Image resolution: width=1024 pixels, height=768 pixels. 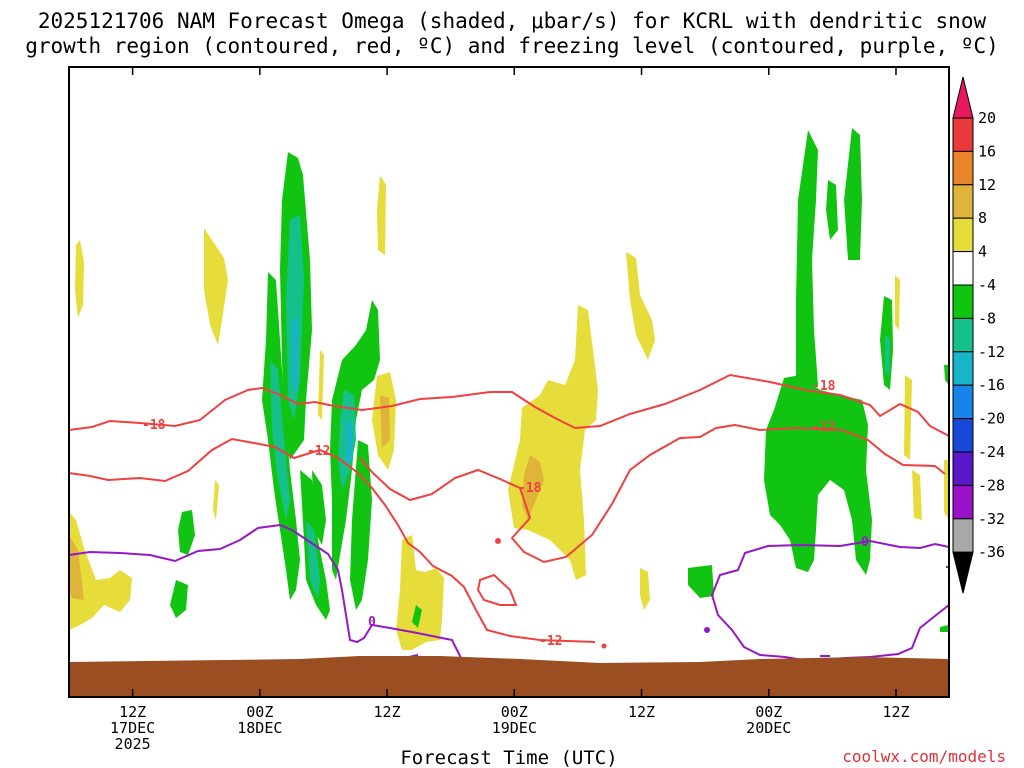 I want to click on colorbar-label: -16, so click(x=991, y=385).